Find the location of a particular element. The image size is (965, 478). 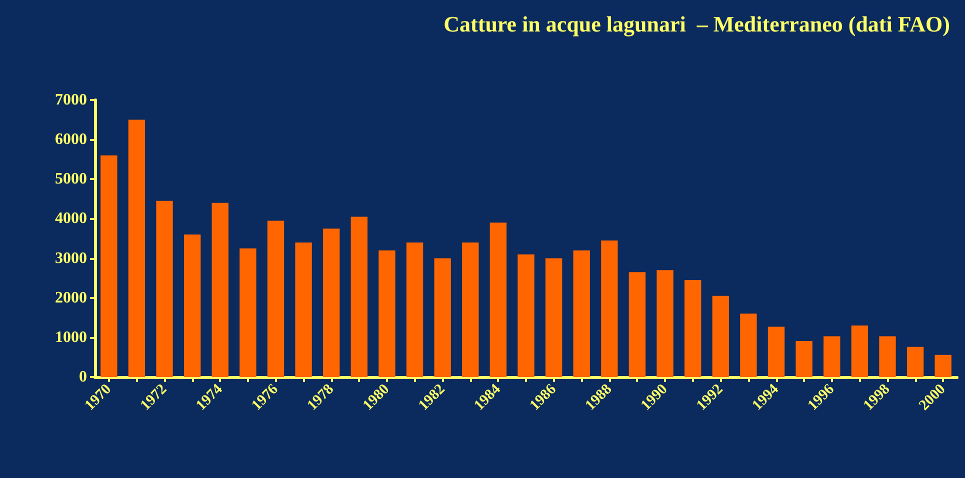

y-tick-label: 7000 is located at coordinates (71, 100).